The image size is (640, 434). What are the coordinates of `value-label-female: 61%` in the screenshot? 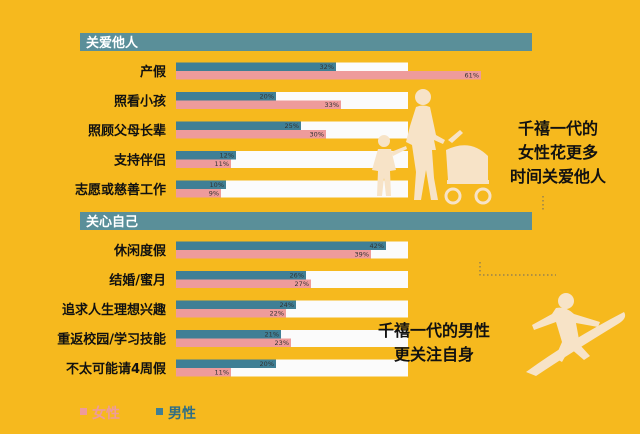 It's located at (472, 76).